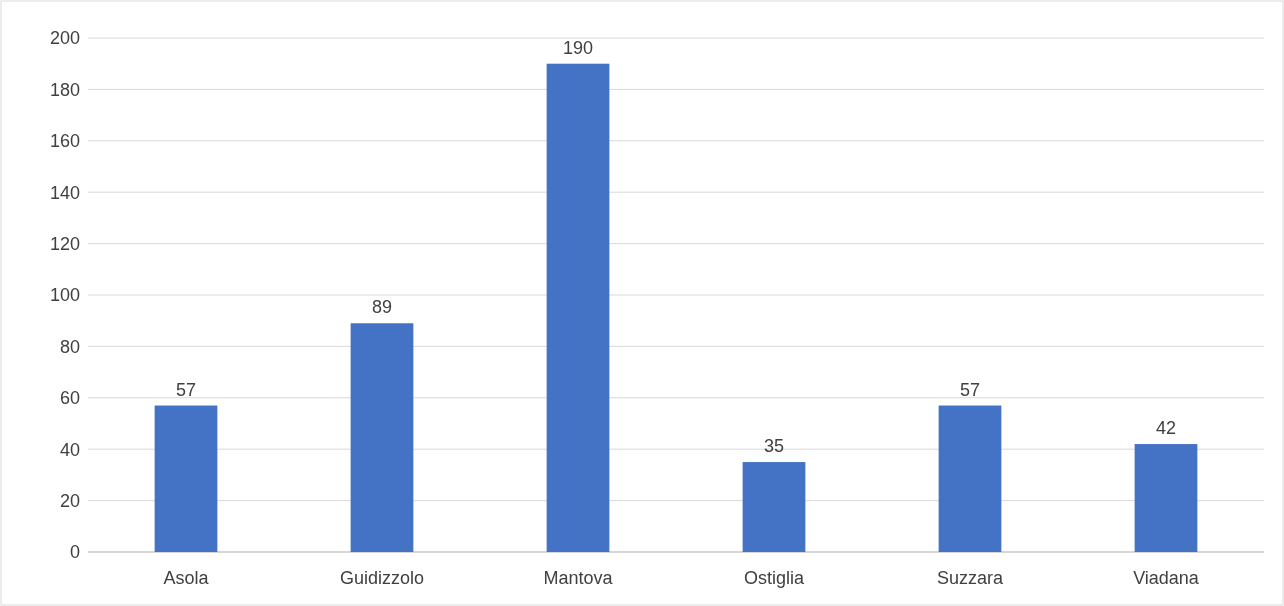 Image resolution: width=1284 pixels, height=606 pixels. I want to click on y-tick-label: 80, so click(69, 346).